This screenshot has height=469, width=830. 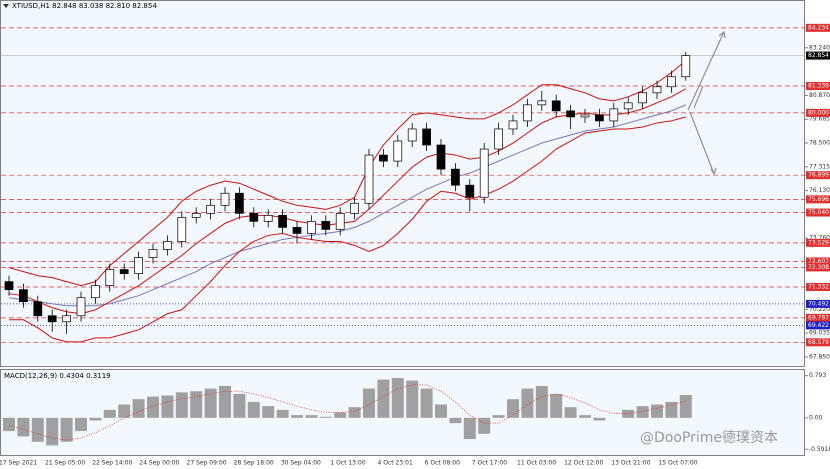 I want to click on x-tick-label: 30 Sep 04:00, so click(x=301, y=463).